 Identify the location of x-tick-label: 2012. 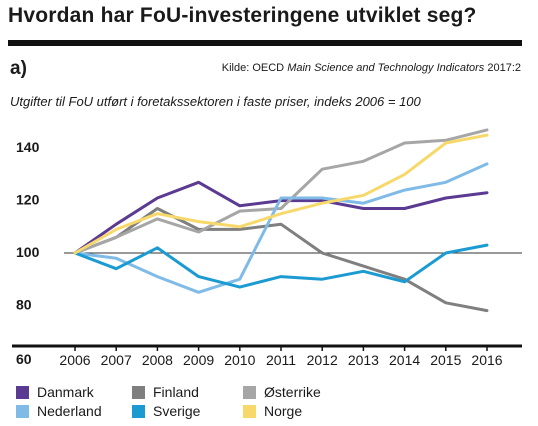
(322, 360).